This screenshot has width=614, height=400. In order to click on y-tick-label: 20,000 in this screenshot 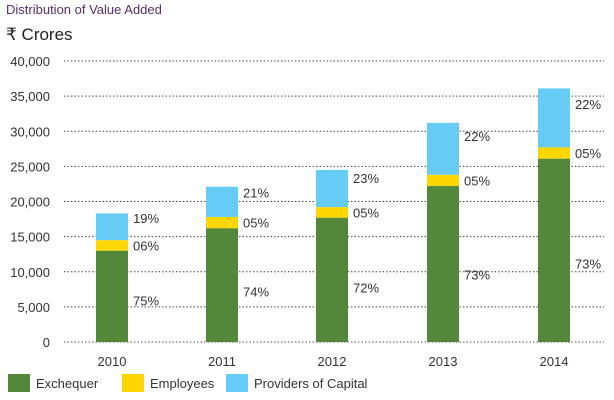, I will do `click(30, 202)`.